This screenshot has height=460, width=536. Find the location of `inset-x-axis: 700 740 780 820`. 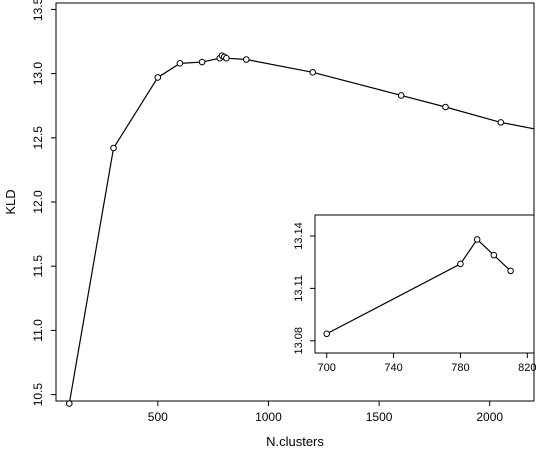

inset-x-axis: 700 740 780 820 is located at coordinates (427, 363).